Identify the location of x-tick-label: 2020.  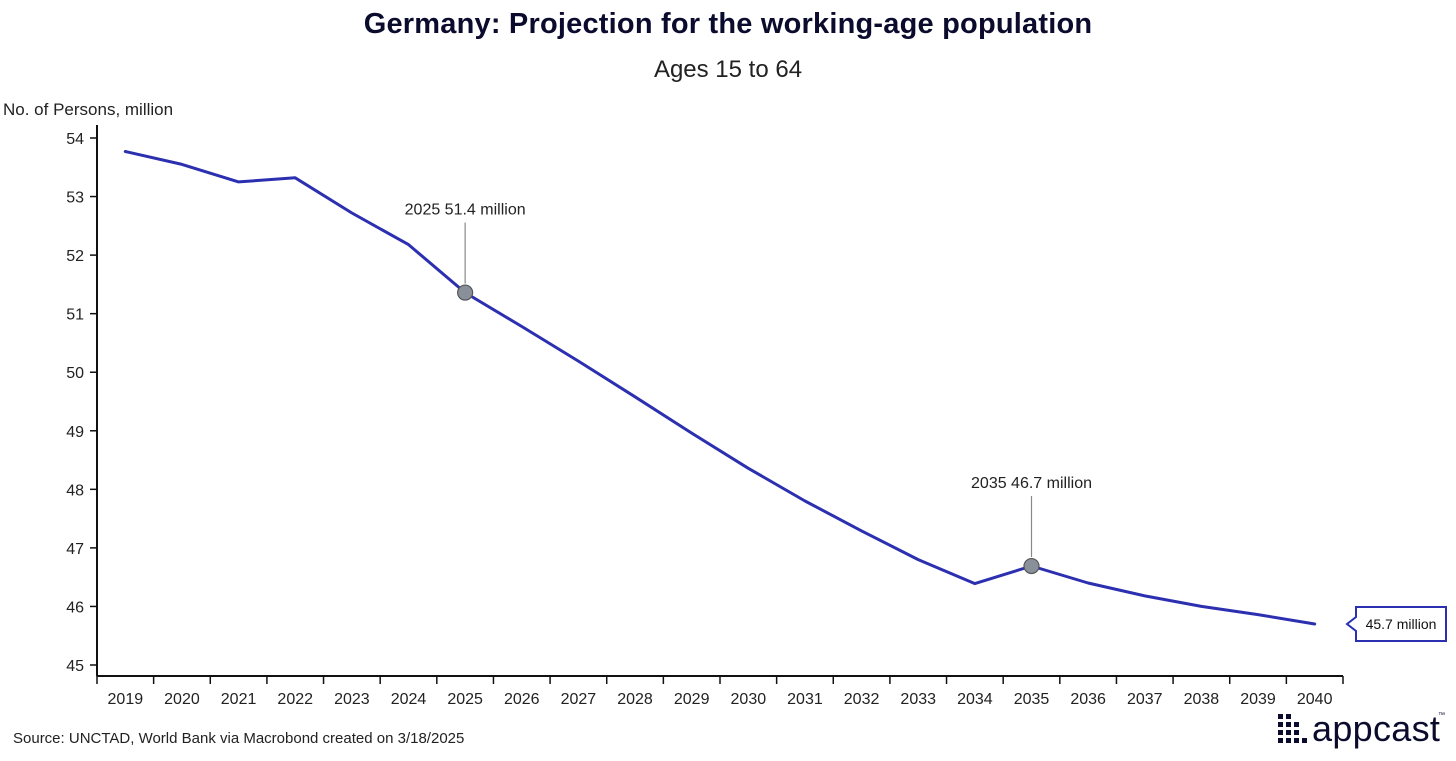
(182, 699).